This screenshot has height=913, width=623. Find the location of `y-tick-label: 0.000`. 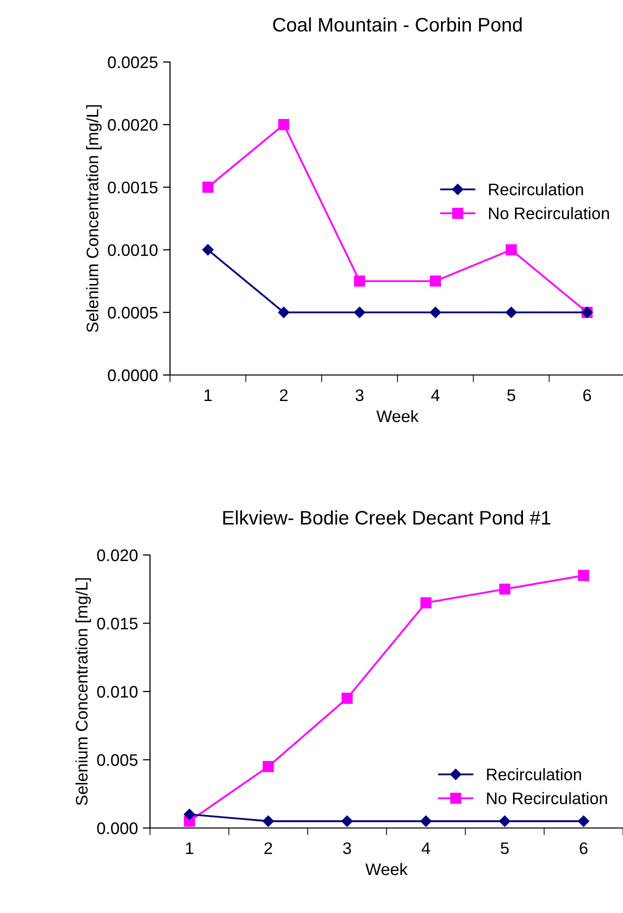

y-tick-label: 0.000 is located at coordinates (117, 828).